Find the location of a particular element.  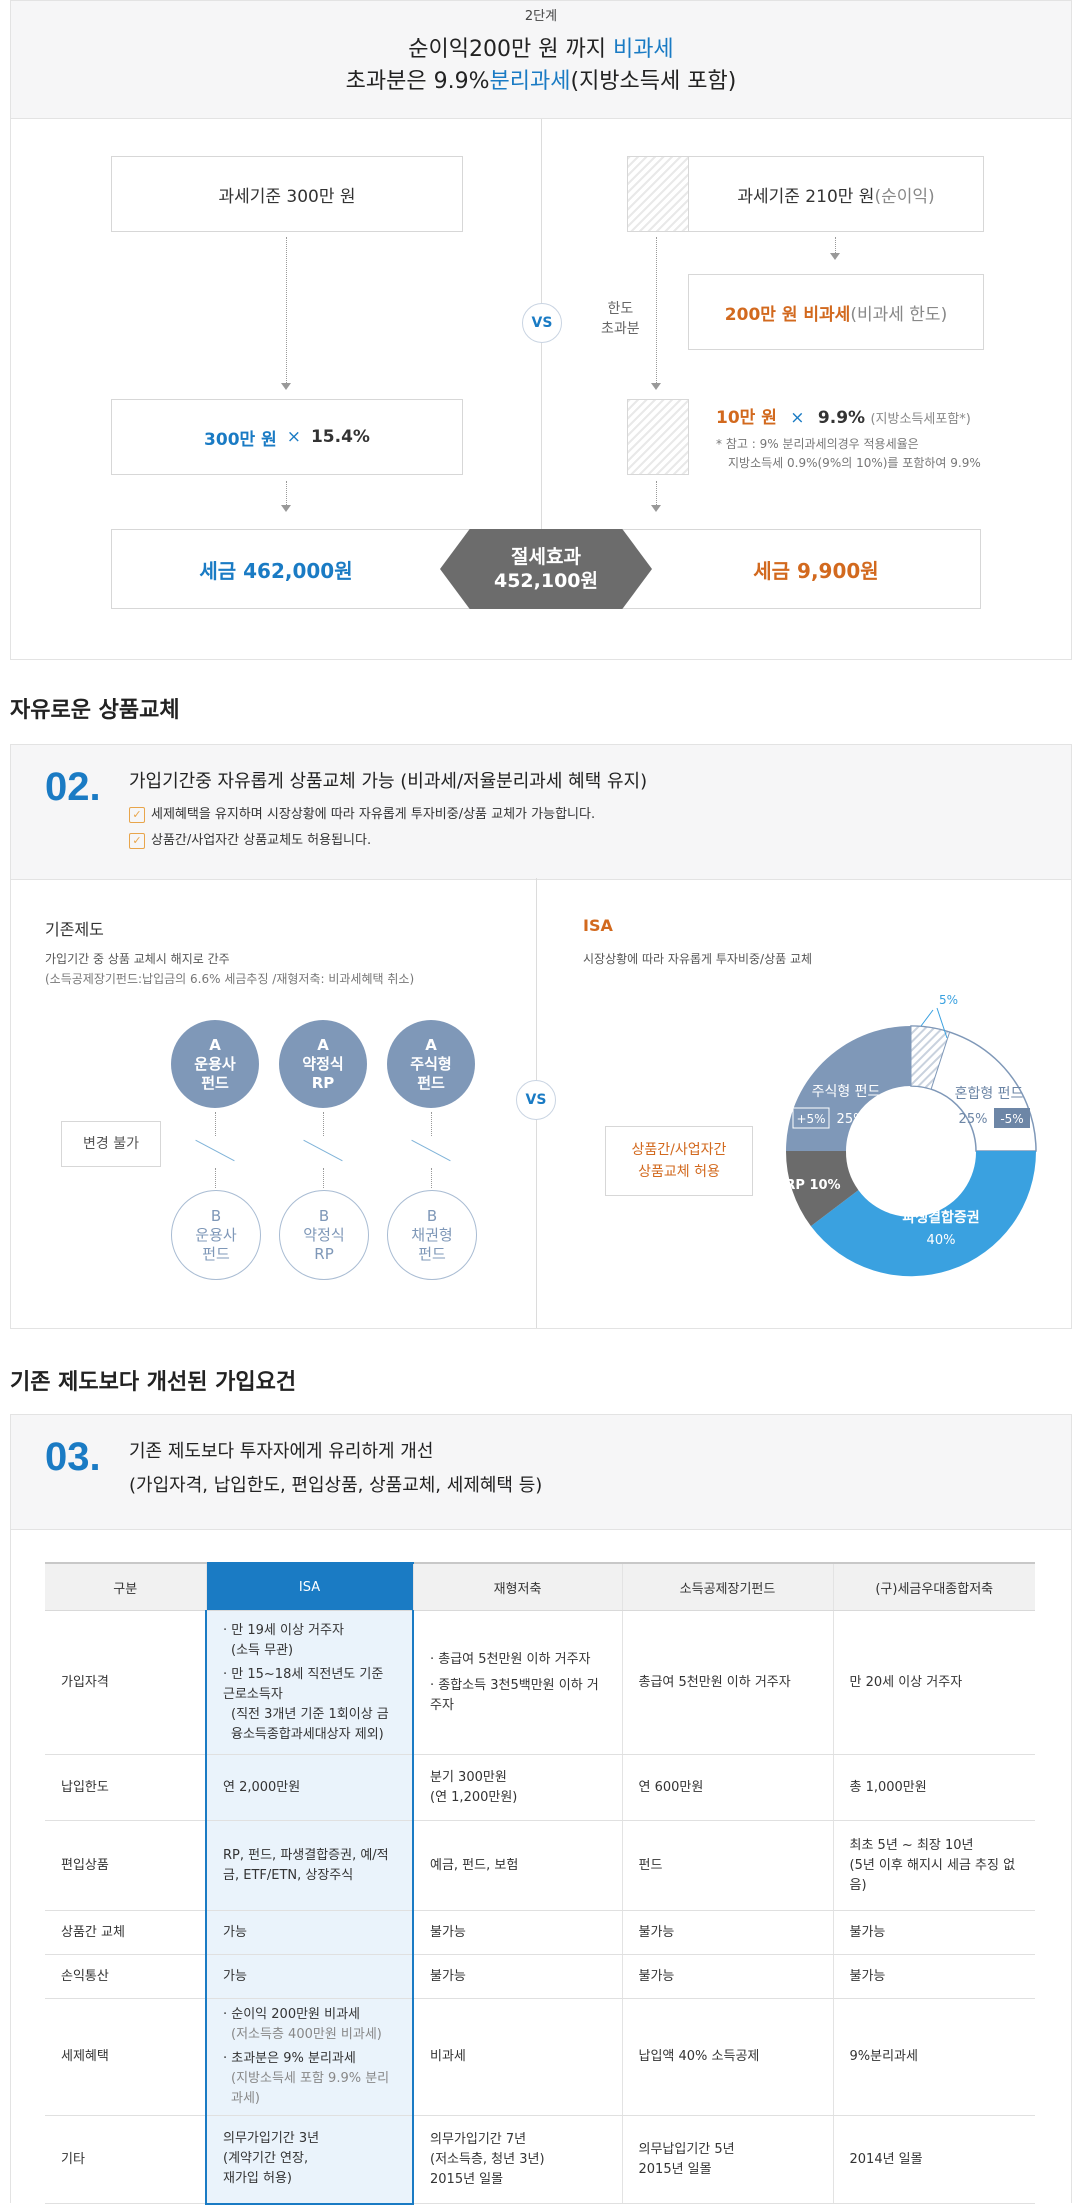

pie-label-stock: 주식형 펀드 is located at coordinates (846, 1092).